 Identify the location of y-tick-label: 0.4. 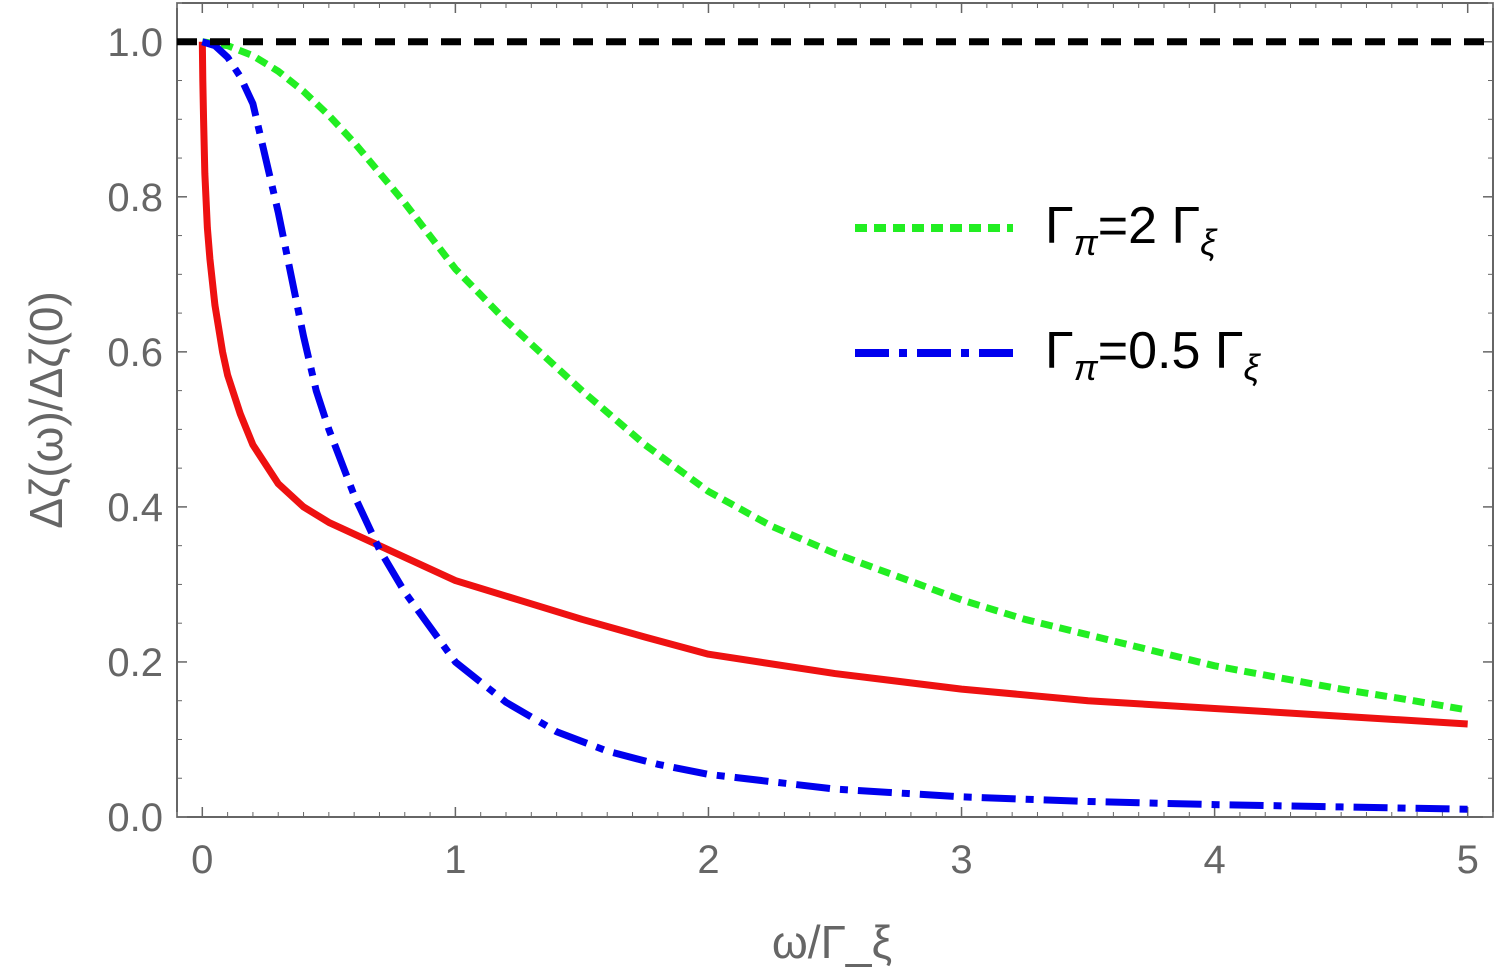
(135, 508).